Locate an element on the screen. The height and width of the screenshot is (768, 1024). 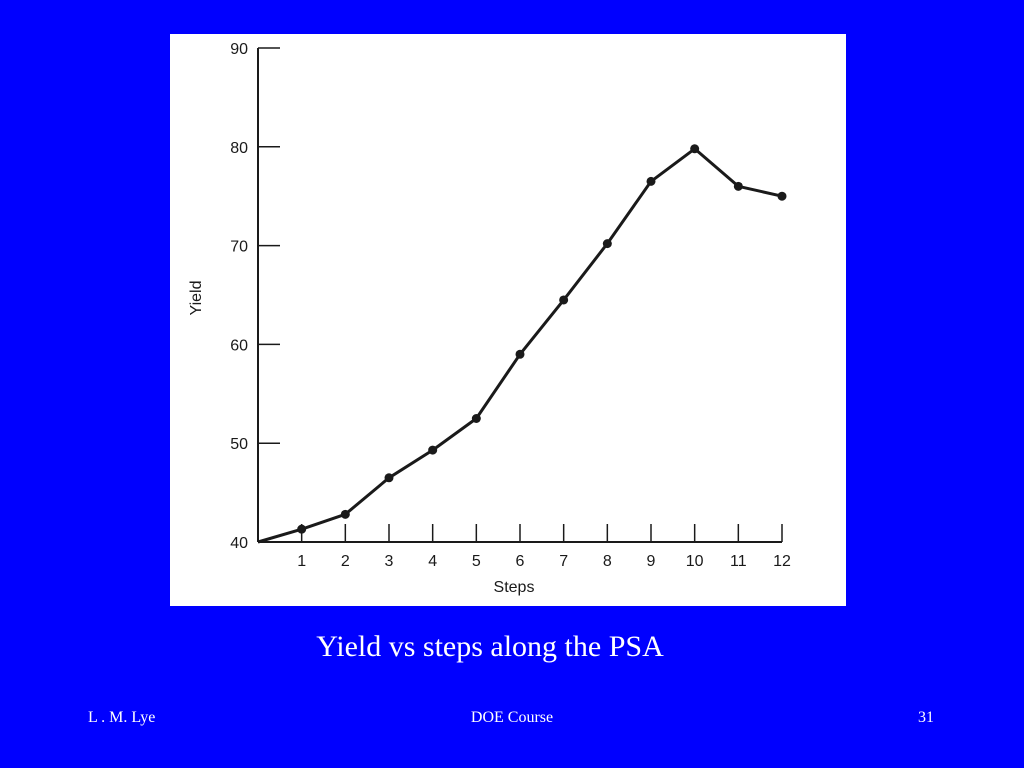
footer-course: DOE Course is located at coordinates (512, 717).